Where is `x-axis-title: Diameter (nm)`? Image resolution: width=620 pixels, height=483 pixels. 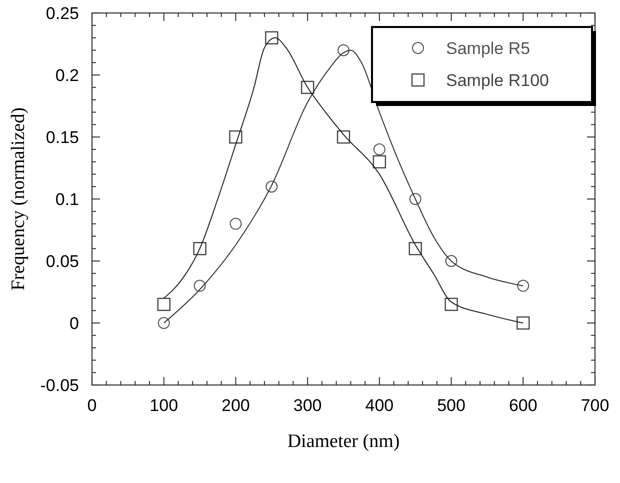 x-axis-title: Diameter (nm) is located at coordinates (343, 441).